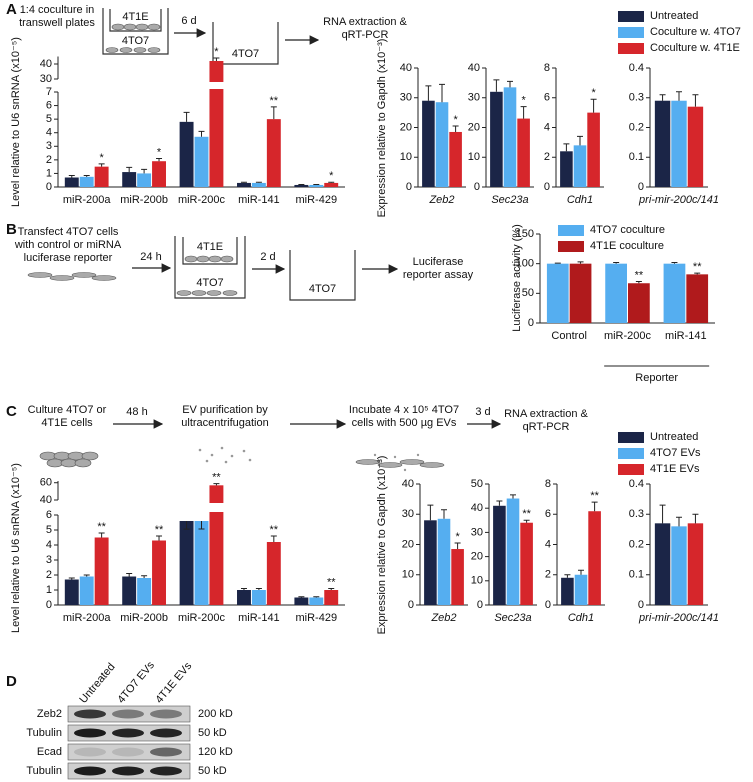  I want to click on legend-label: 4TO7 coculture, so click(627, 230).